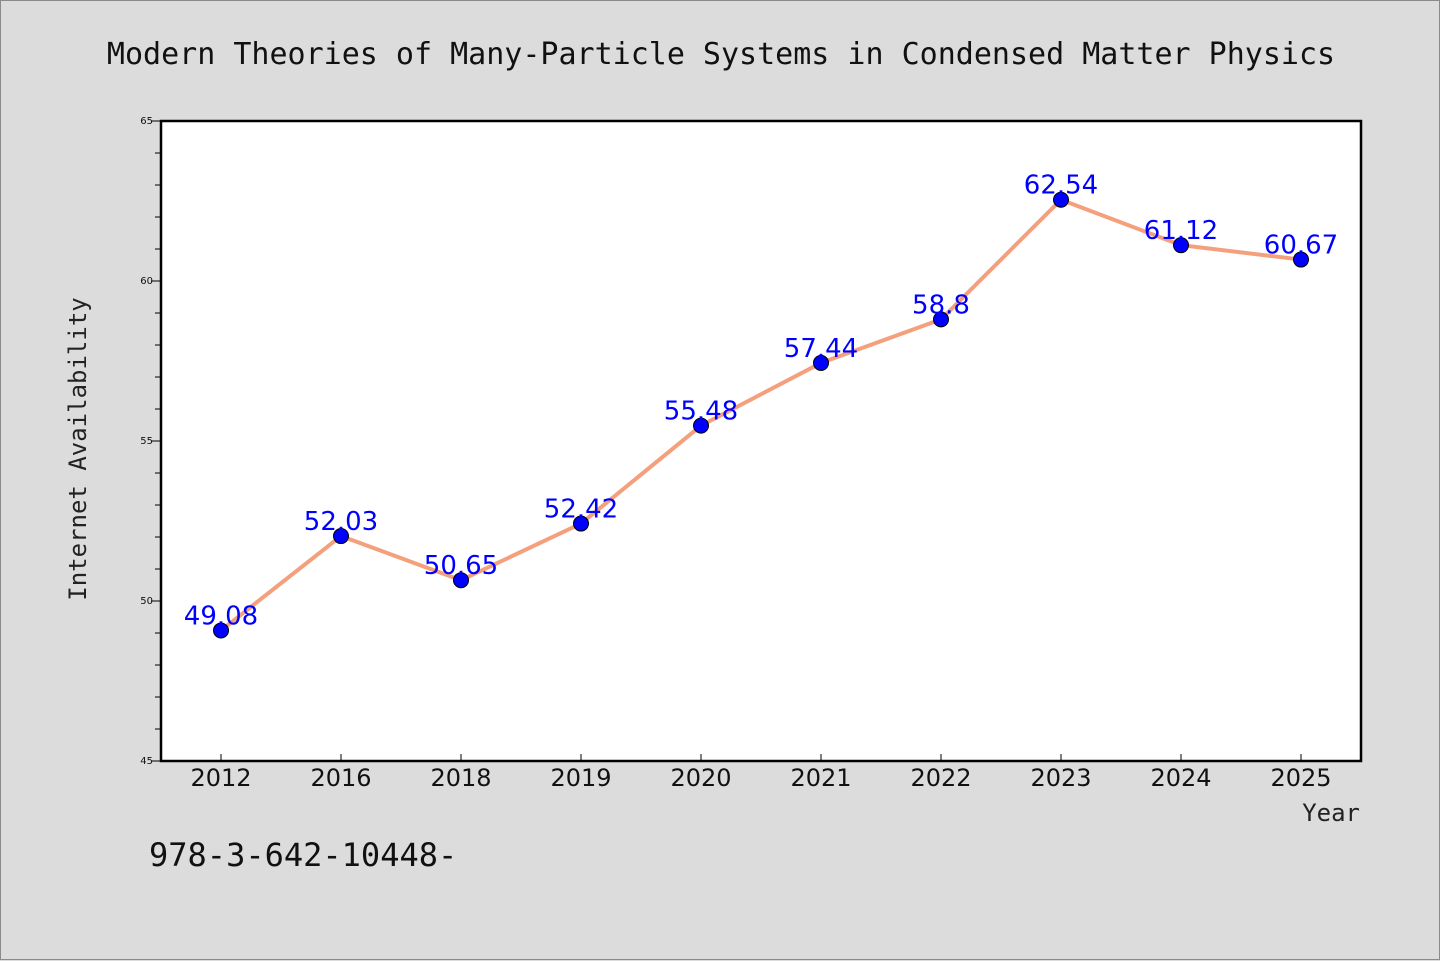 Image resolution: width=1440 pixels, height=961 pixels. I want to click on x-tick-label: 2023, so click(1060, 778).